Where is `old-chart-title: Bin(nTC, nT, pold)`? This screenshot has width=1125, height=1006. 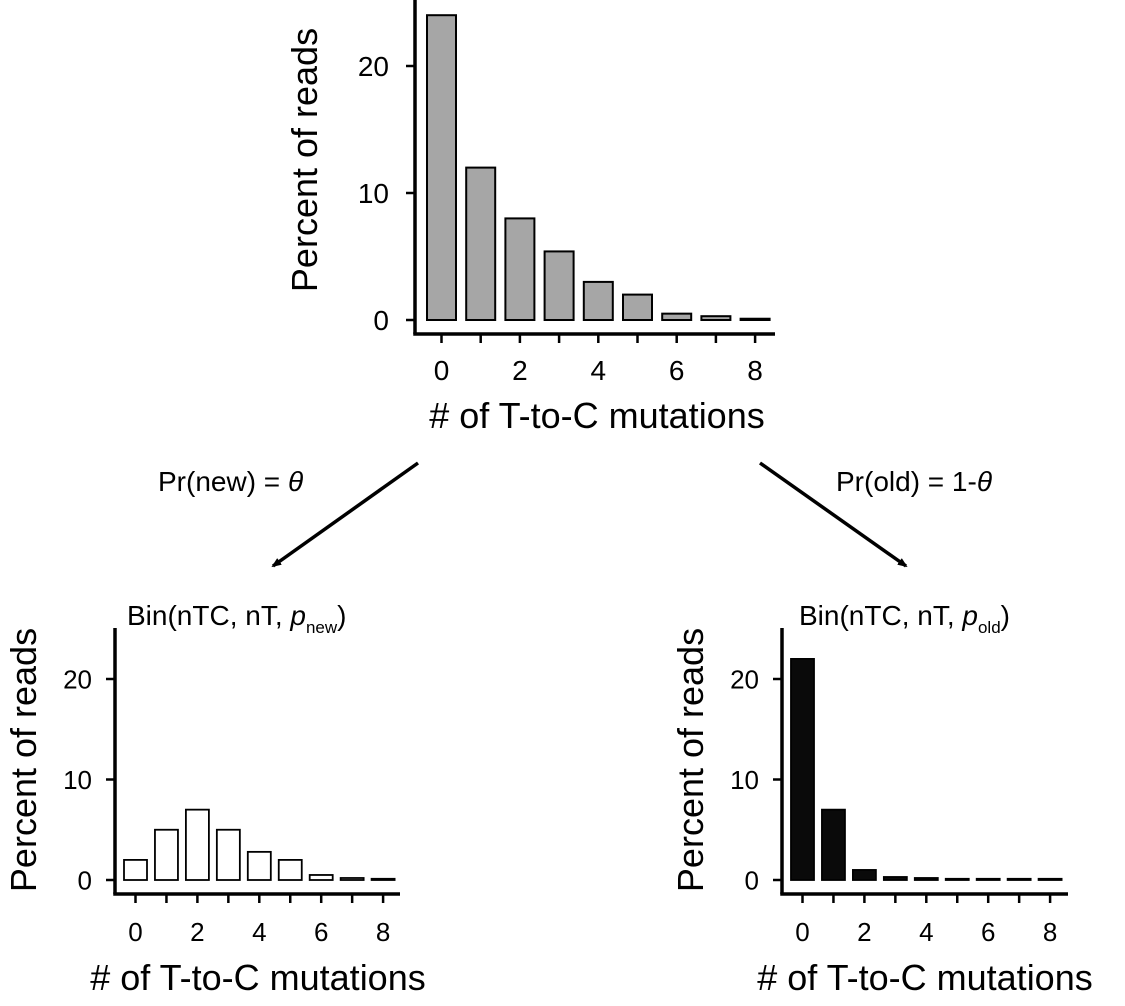
old-chart-title: Bin(nTC, nT, pold) is located at coordinates (904, 618).